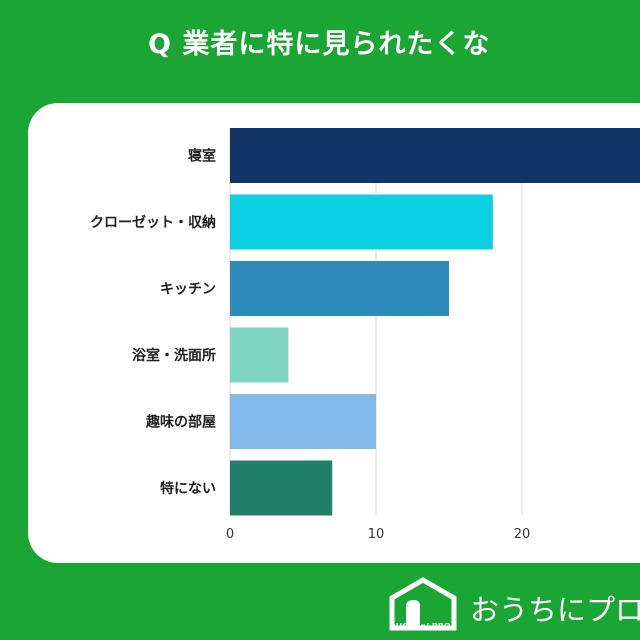 The height and width of the screenshot is (640, 640). I want to click on logo-text: OUCHI ni PRO, so click(420, 626).